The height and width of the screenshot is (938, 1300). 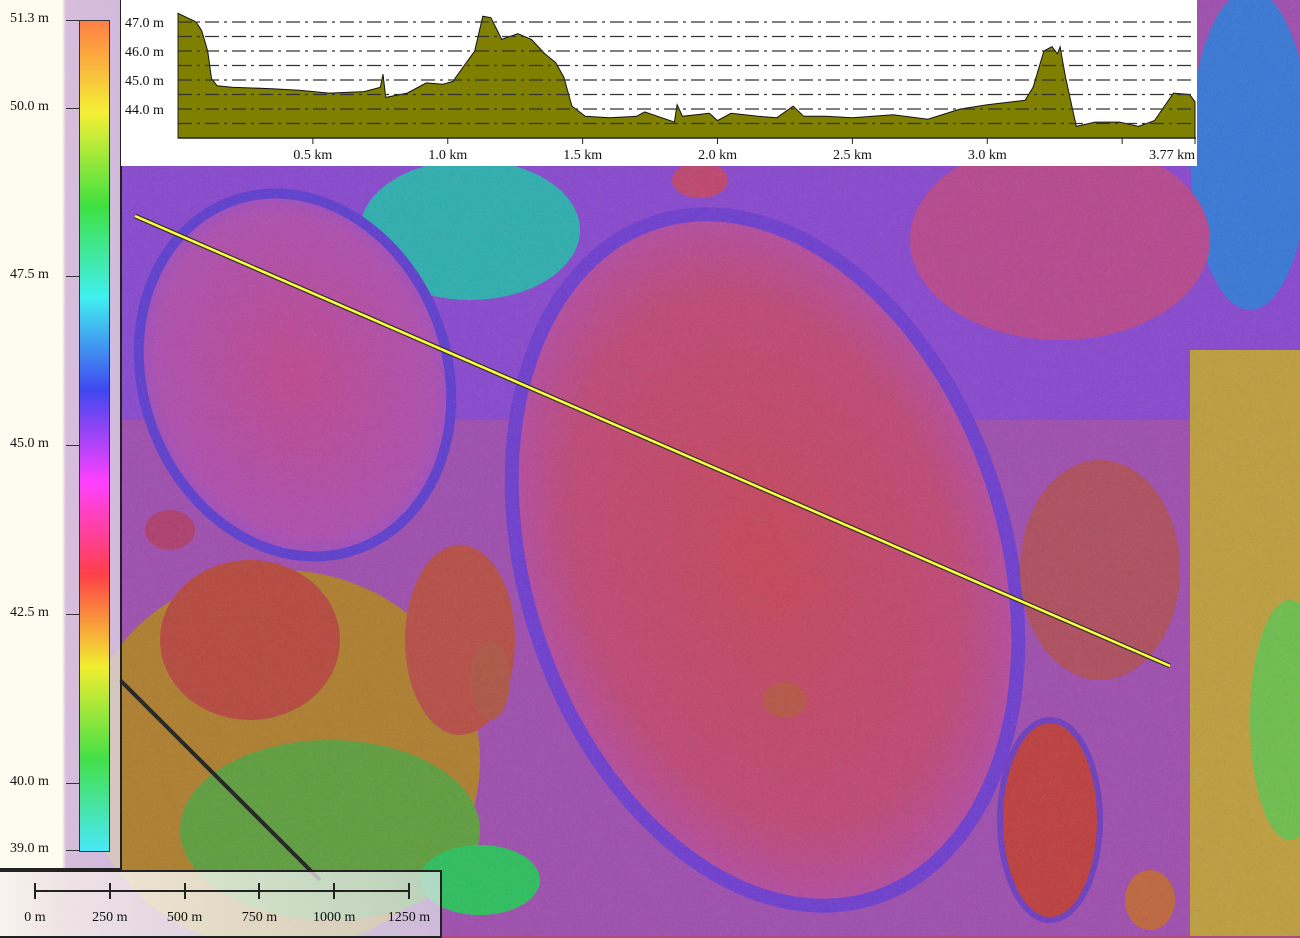 What do you see at coordinates (94, 436) in the screenshot?
I see `elevation-colorbar` at bounding box center [94, 436].